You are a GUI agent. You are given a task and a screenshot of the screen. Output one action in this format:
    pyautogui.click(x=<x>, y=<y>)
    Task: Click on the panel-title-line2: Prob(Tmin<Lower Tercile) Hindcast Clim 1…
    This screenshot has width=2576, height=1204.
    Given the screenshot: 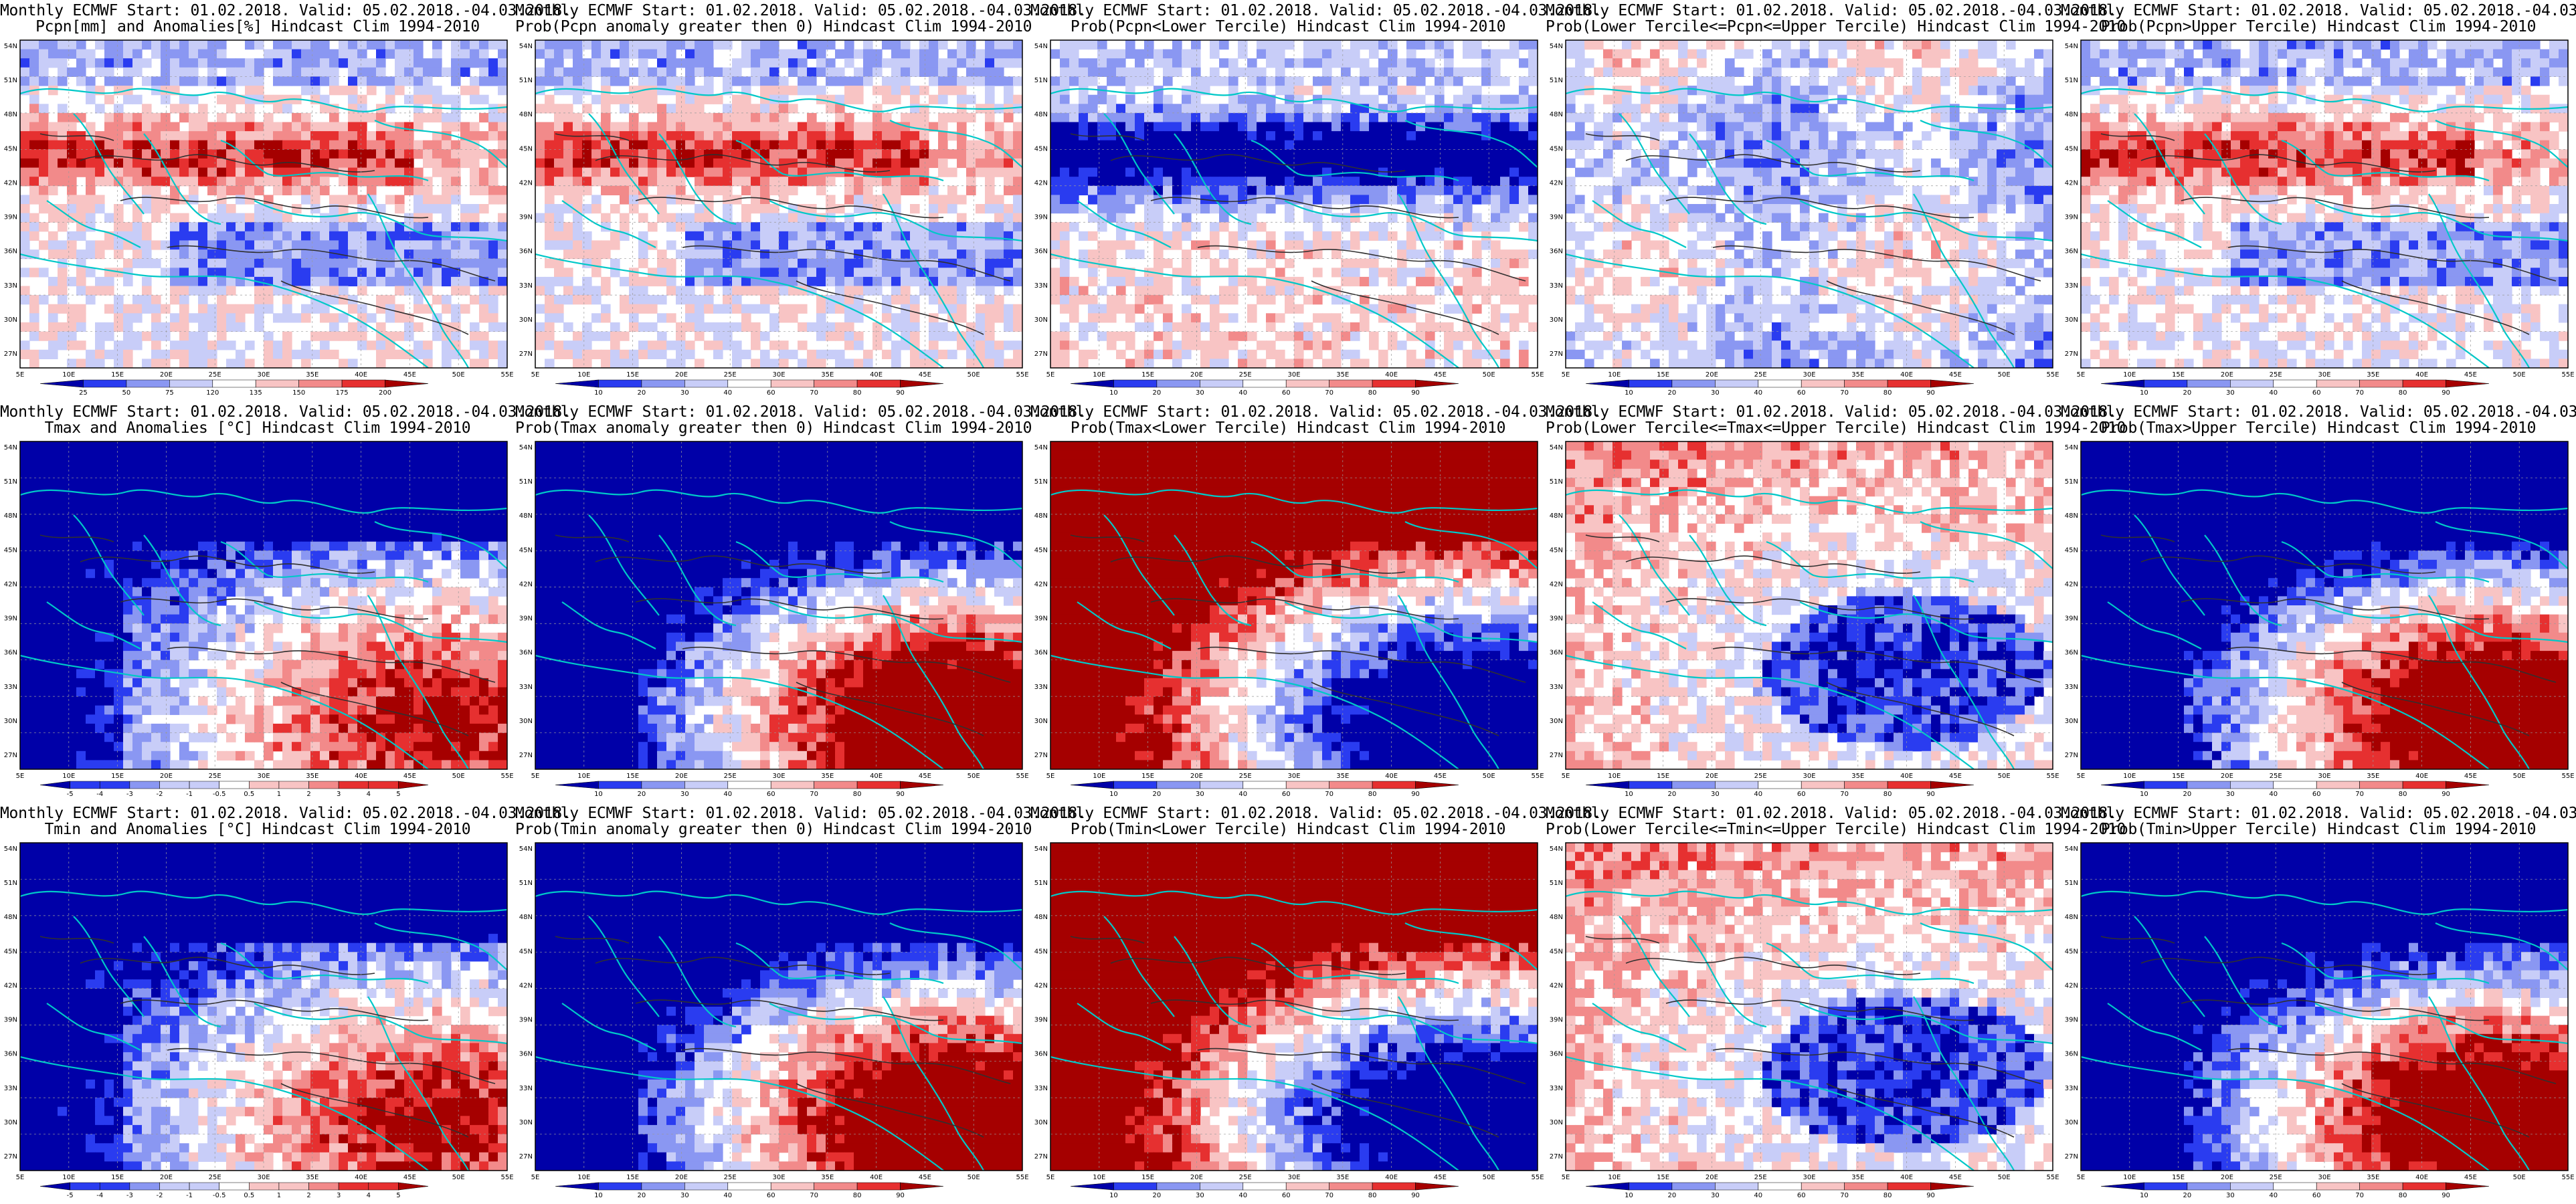 What is the action you would take?
    pyautogui.click(x=1288, y=829)
    